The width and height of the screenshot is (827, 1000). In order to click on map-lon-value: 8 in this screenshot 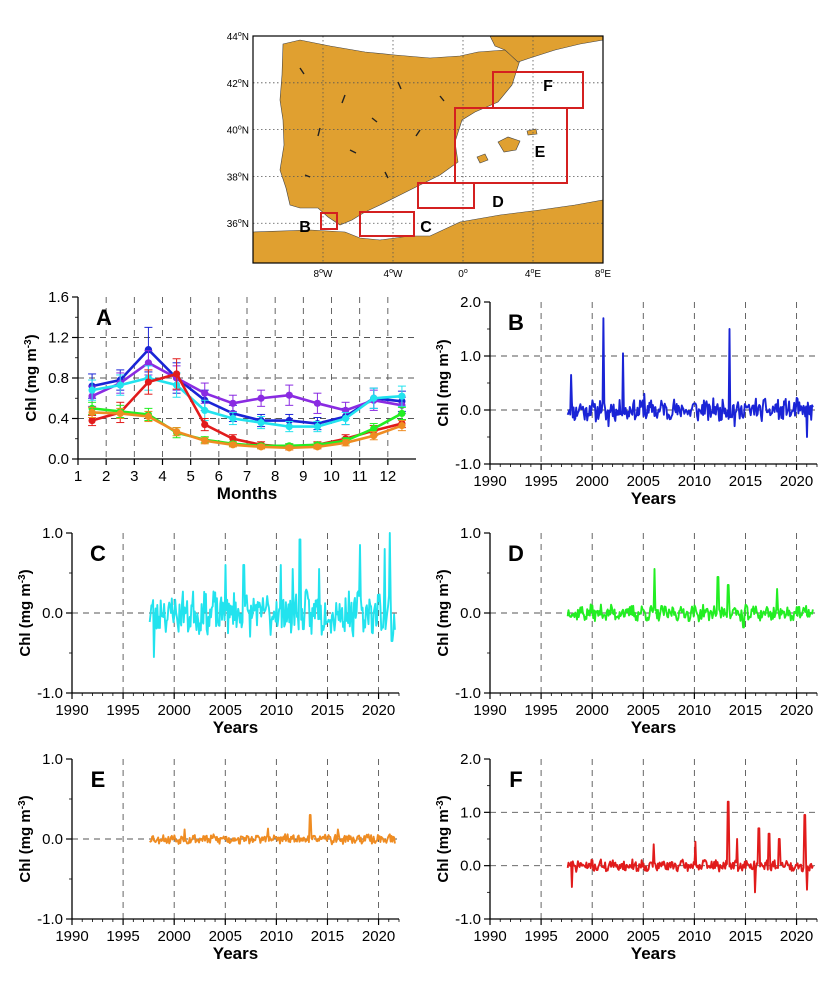, I will do `click(598, 274)`.